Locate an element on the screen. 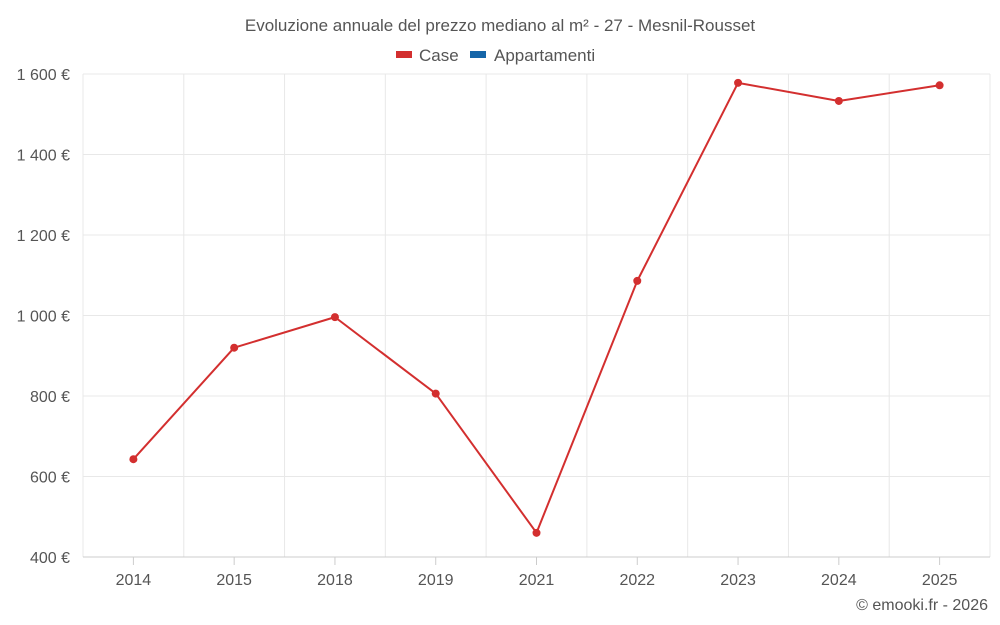 This screenshot has width=1000, height=625. x-tick-label: 2019 is located at coordinates (436, 580).